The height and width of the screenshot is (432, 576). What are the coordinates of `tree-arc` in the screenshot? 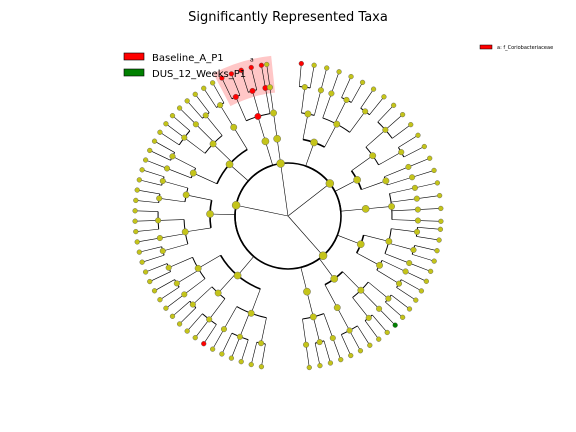 It's located at (253, 211).